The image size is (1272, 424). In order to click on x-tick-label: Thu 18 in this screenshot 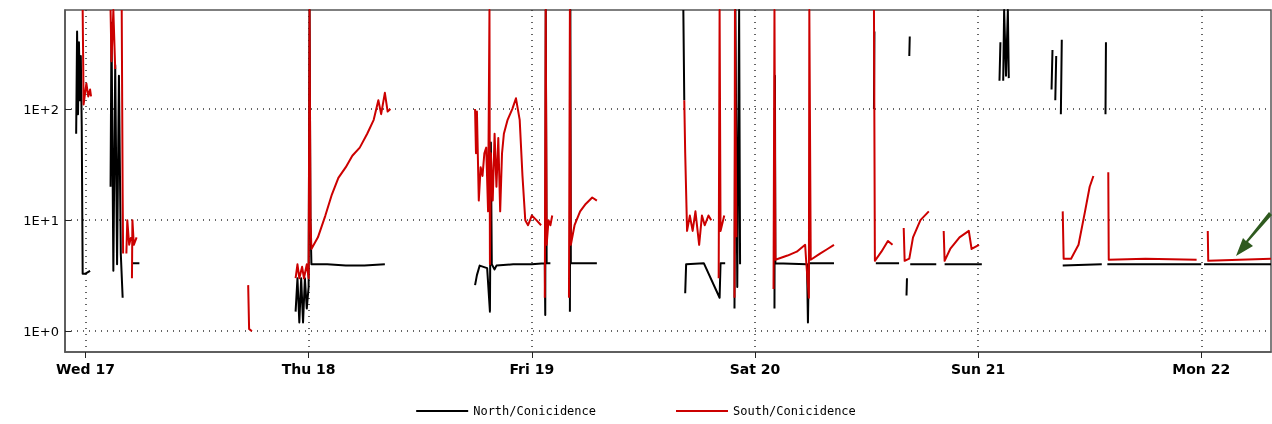, I will do `click(308, 369)`.